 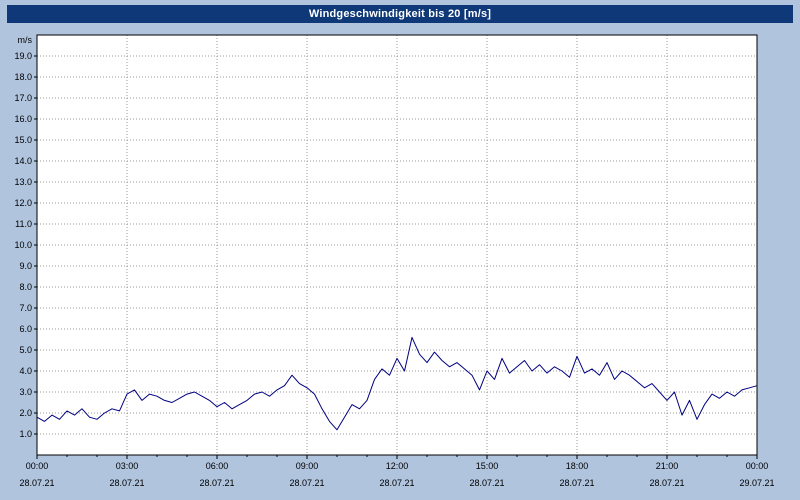 What do you see at coordinates (25, 350) in the screenshot?
I see `y-tick-label: 5.0` at bounding box center [25, 350].